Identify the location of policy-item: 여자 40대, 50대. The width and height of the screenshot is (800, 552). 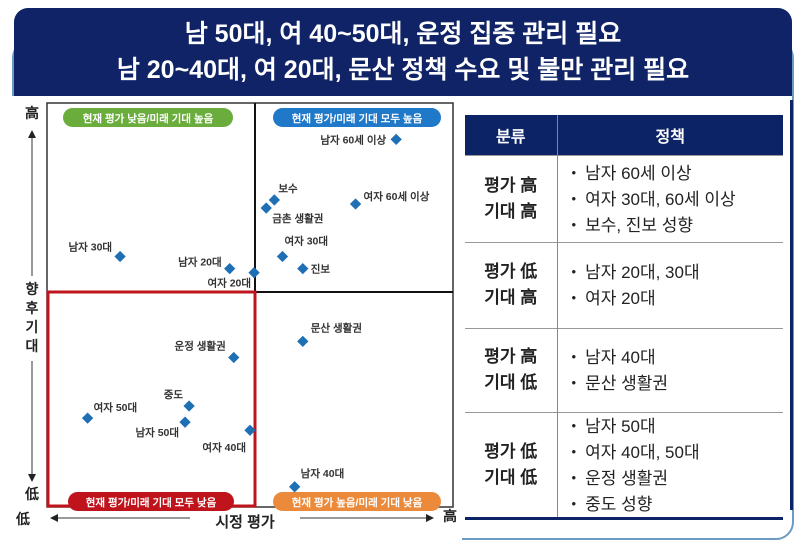
(678, 452).